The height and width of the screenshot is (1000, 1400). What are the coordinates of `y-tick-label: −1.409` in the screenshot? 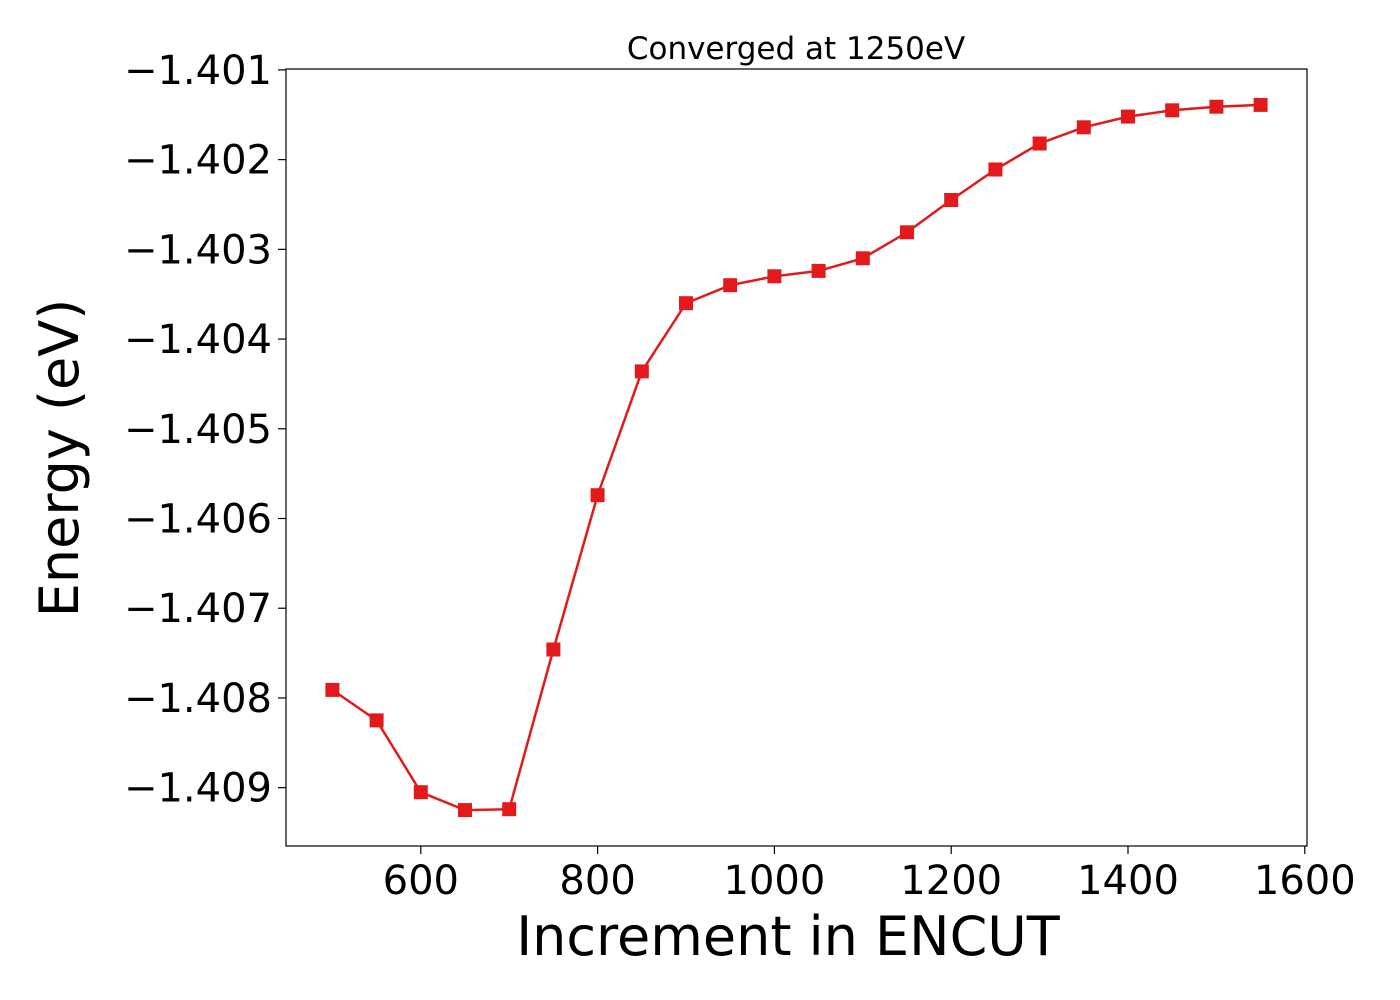 It's located at (198, 789).